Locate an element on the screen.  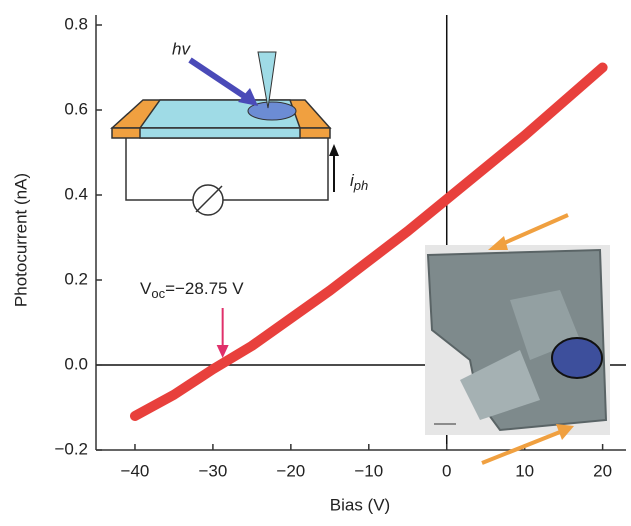
y-tick-label: 0.8 is located at coordinates (76, 23).